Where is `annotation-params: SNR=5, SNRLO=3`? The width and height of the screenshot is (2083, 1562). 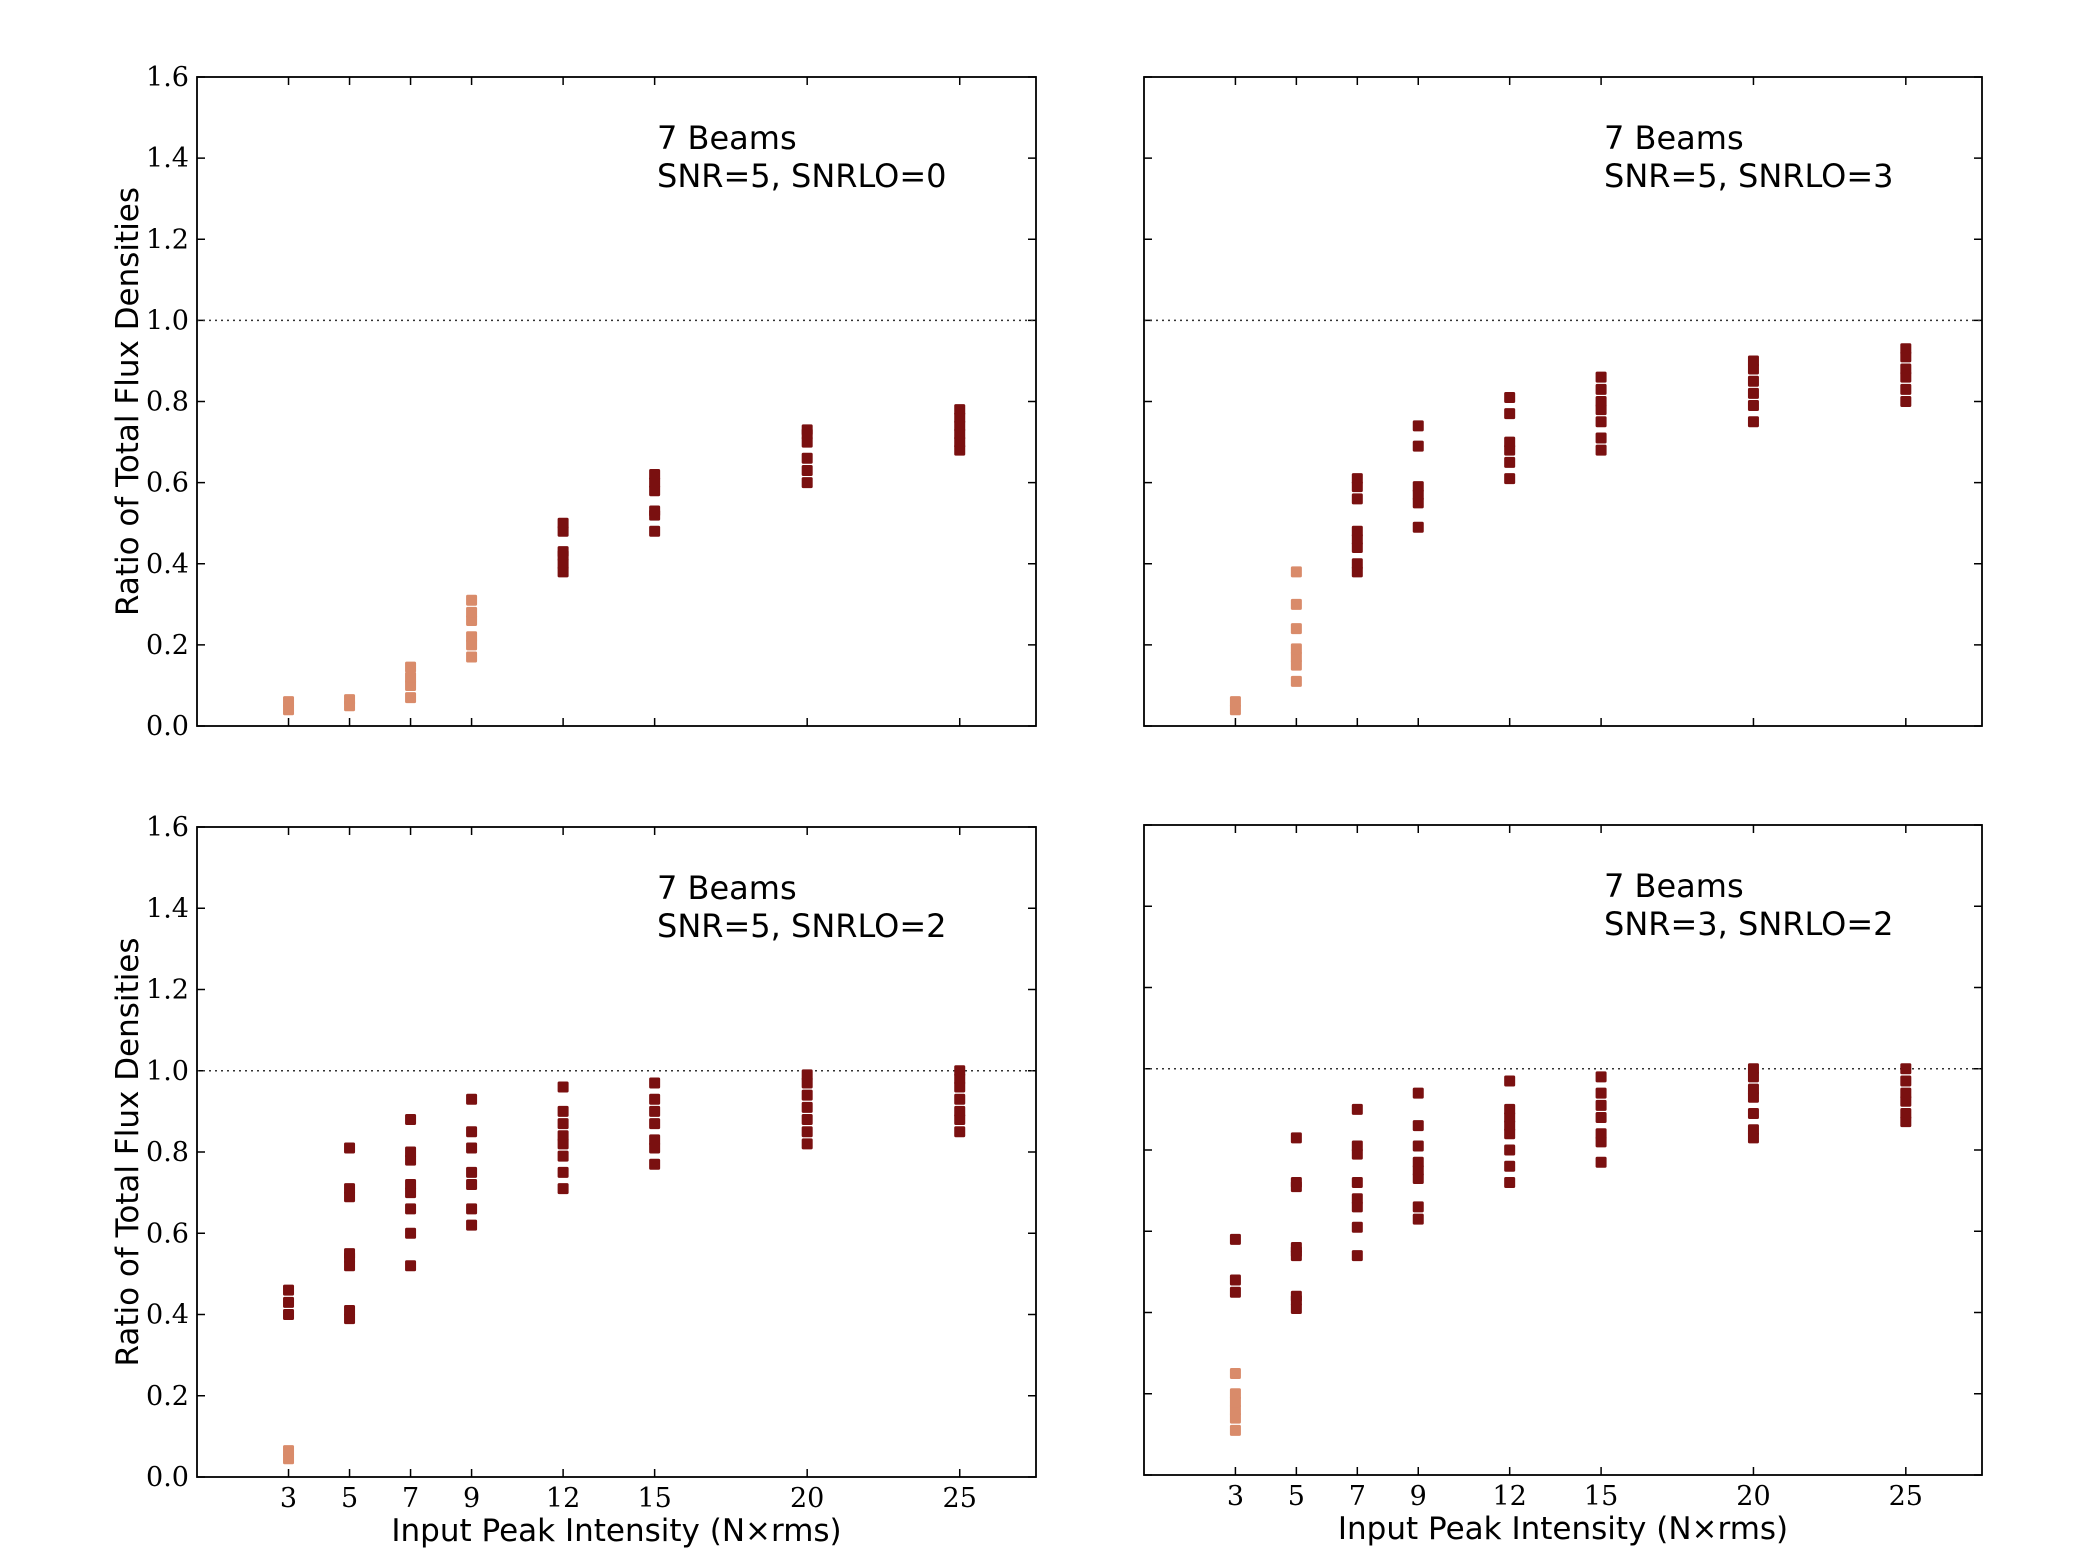
annotation-params: SNR=5, SNRLO=3 is located at coordinates (1749, 176).